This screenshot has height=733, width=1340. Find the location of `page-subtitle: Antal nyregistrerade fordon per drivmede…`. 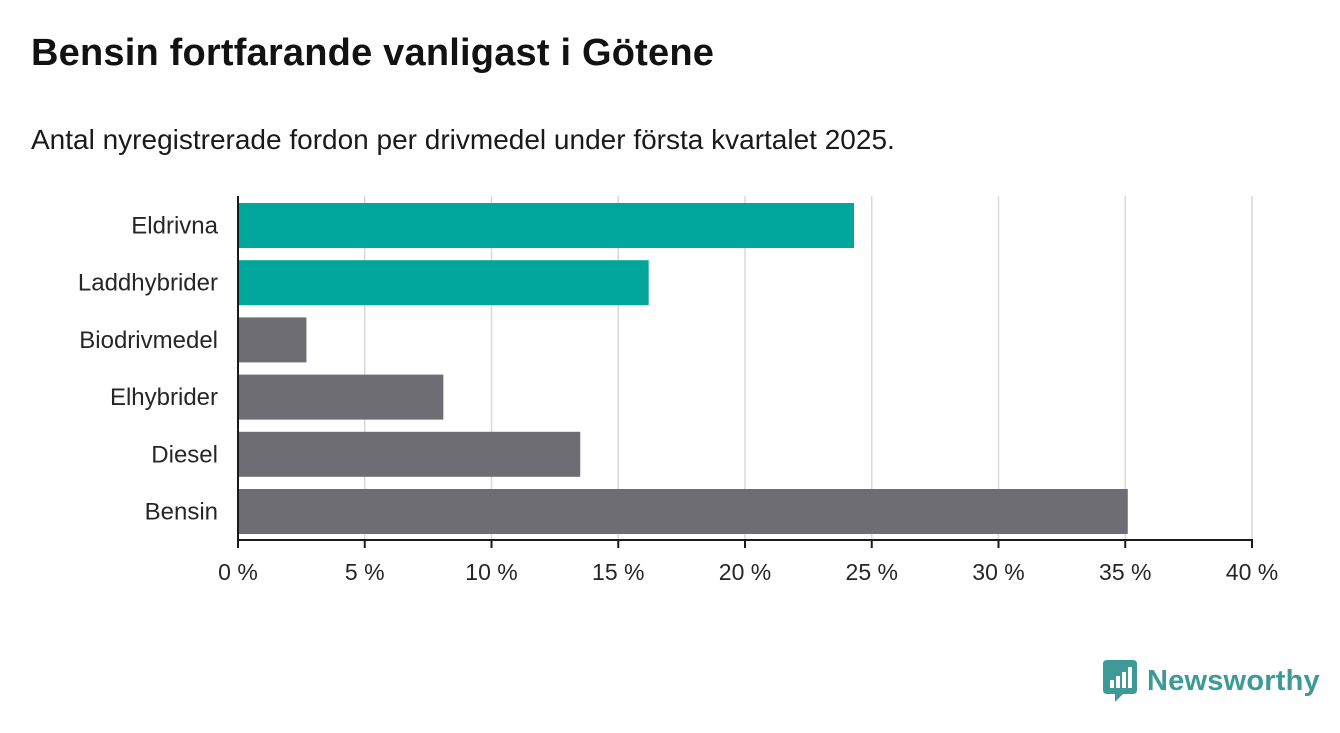

page-subtitle: Antal nyregistrerade fordon per drivmede… is located at coordinates (463, 139).